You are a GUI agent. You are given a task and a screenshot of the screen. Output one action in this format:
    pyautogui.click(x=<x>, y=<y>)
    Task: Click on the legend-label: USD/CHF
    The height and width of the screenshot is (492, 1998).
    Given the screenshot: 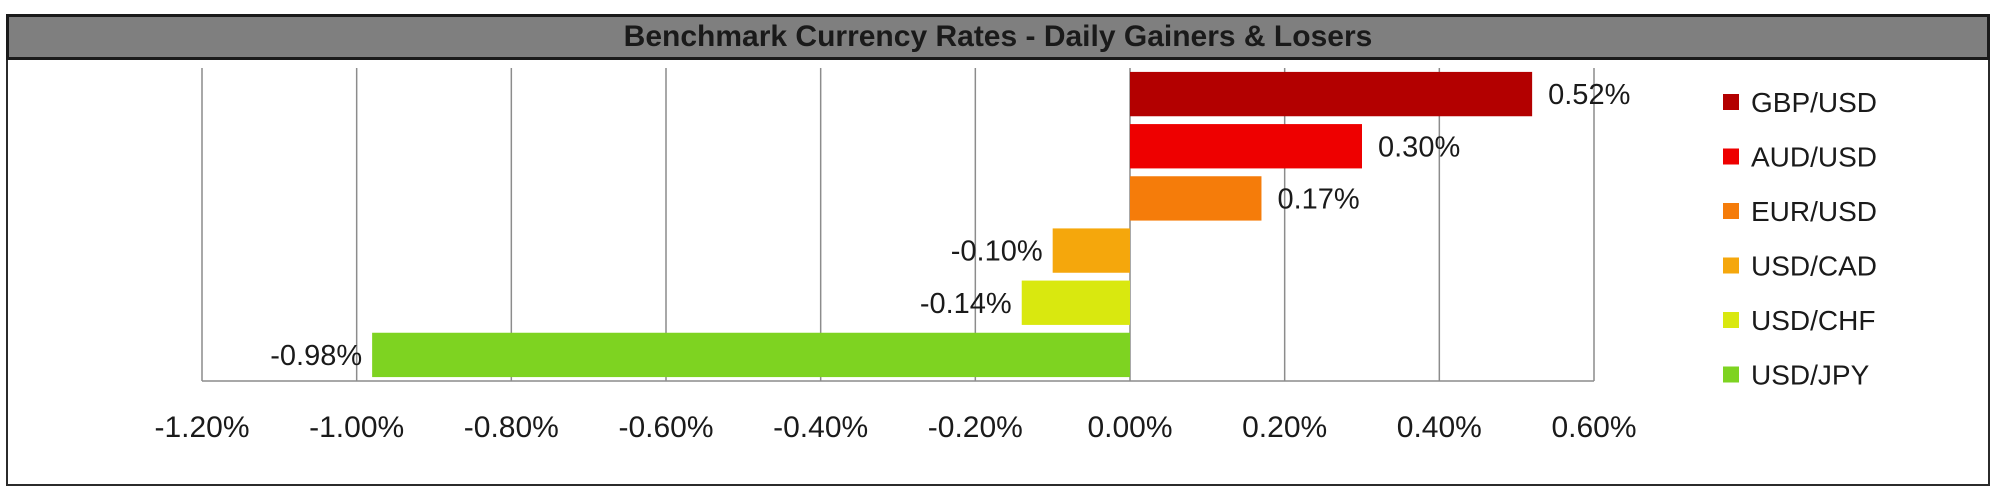 What is the action you would take?
    pyautogui.click(x=1813, y=320)
    